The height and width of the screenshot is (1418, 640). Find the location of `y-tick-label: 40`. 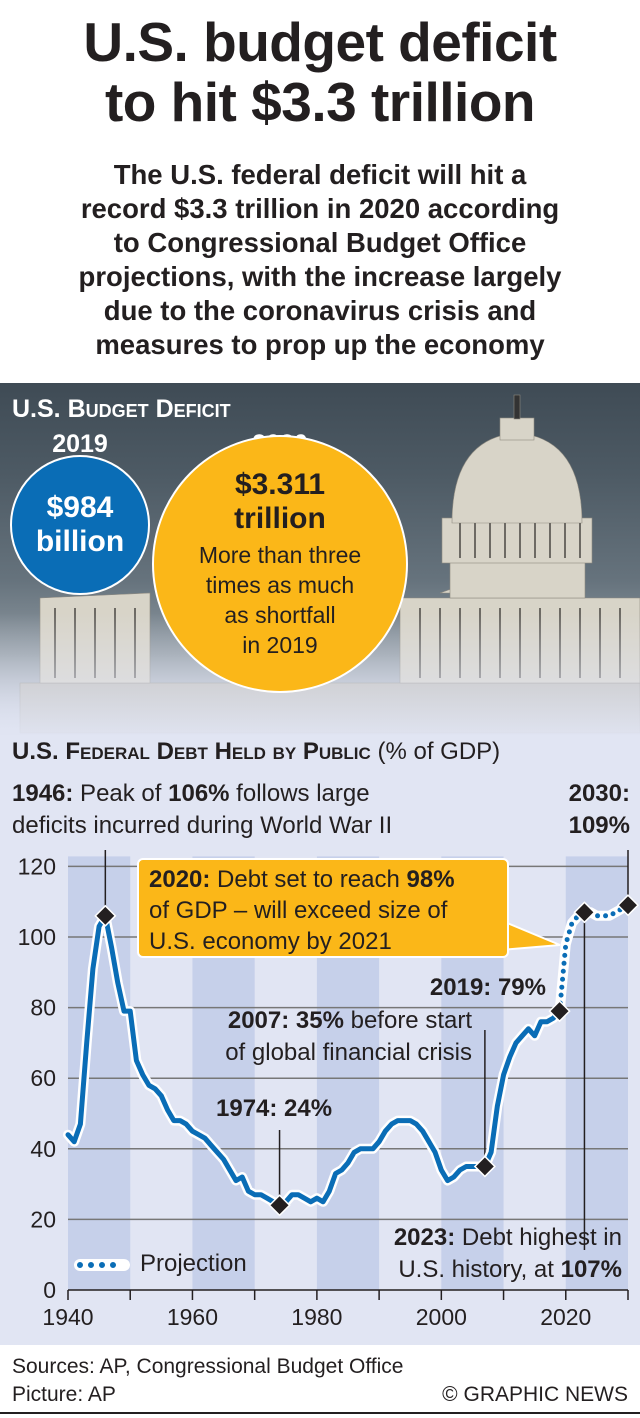

y-tick-label: 40 is located at coordinates (43, 1149).